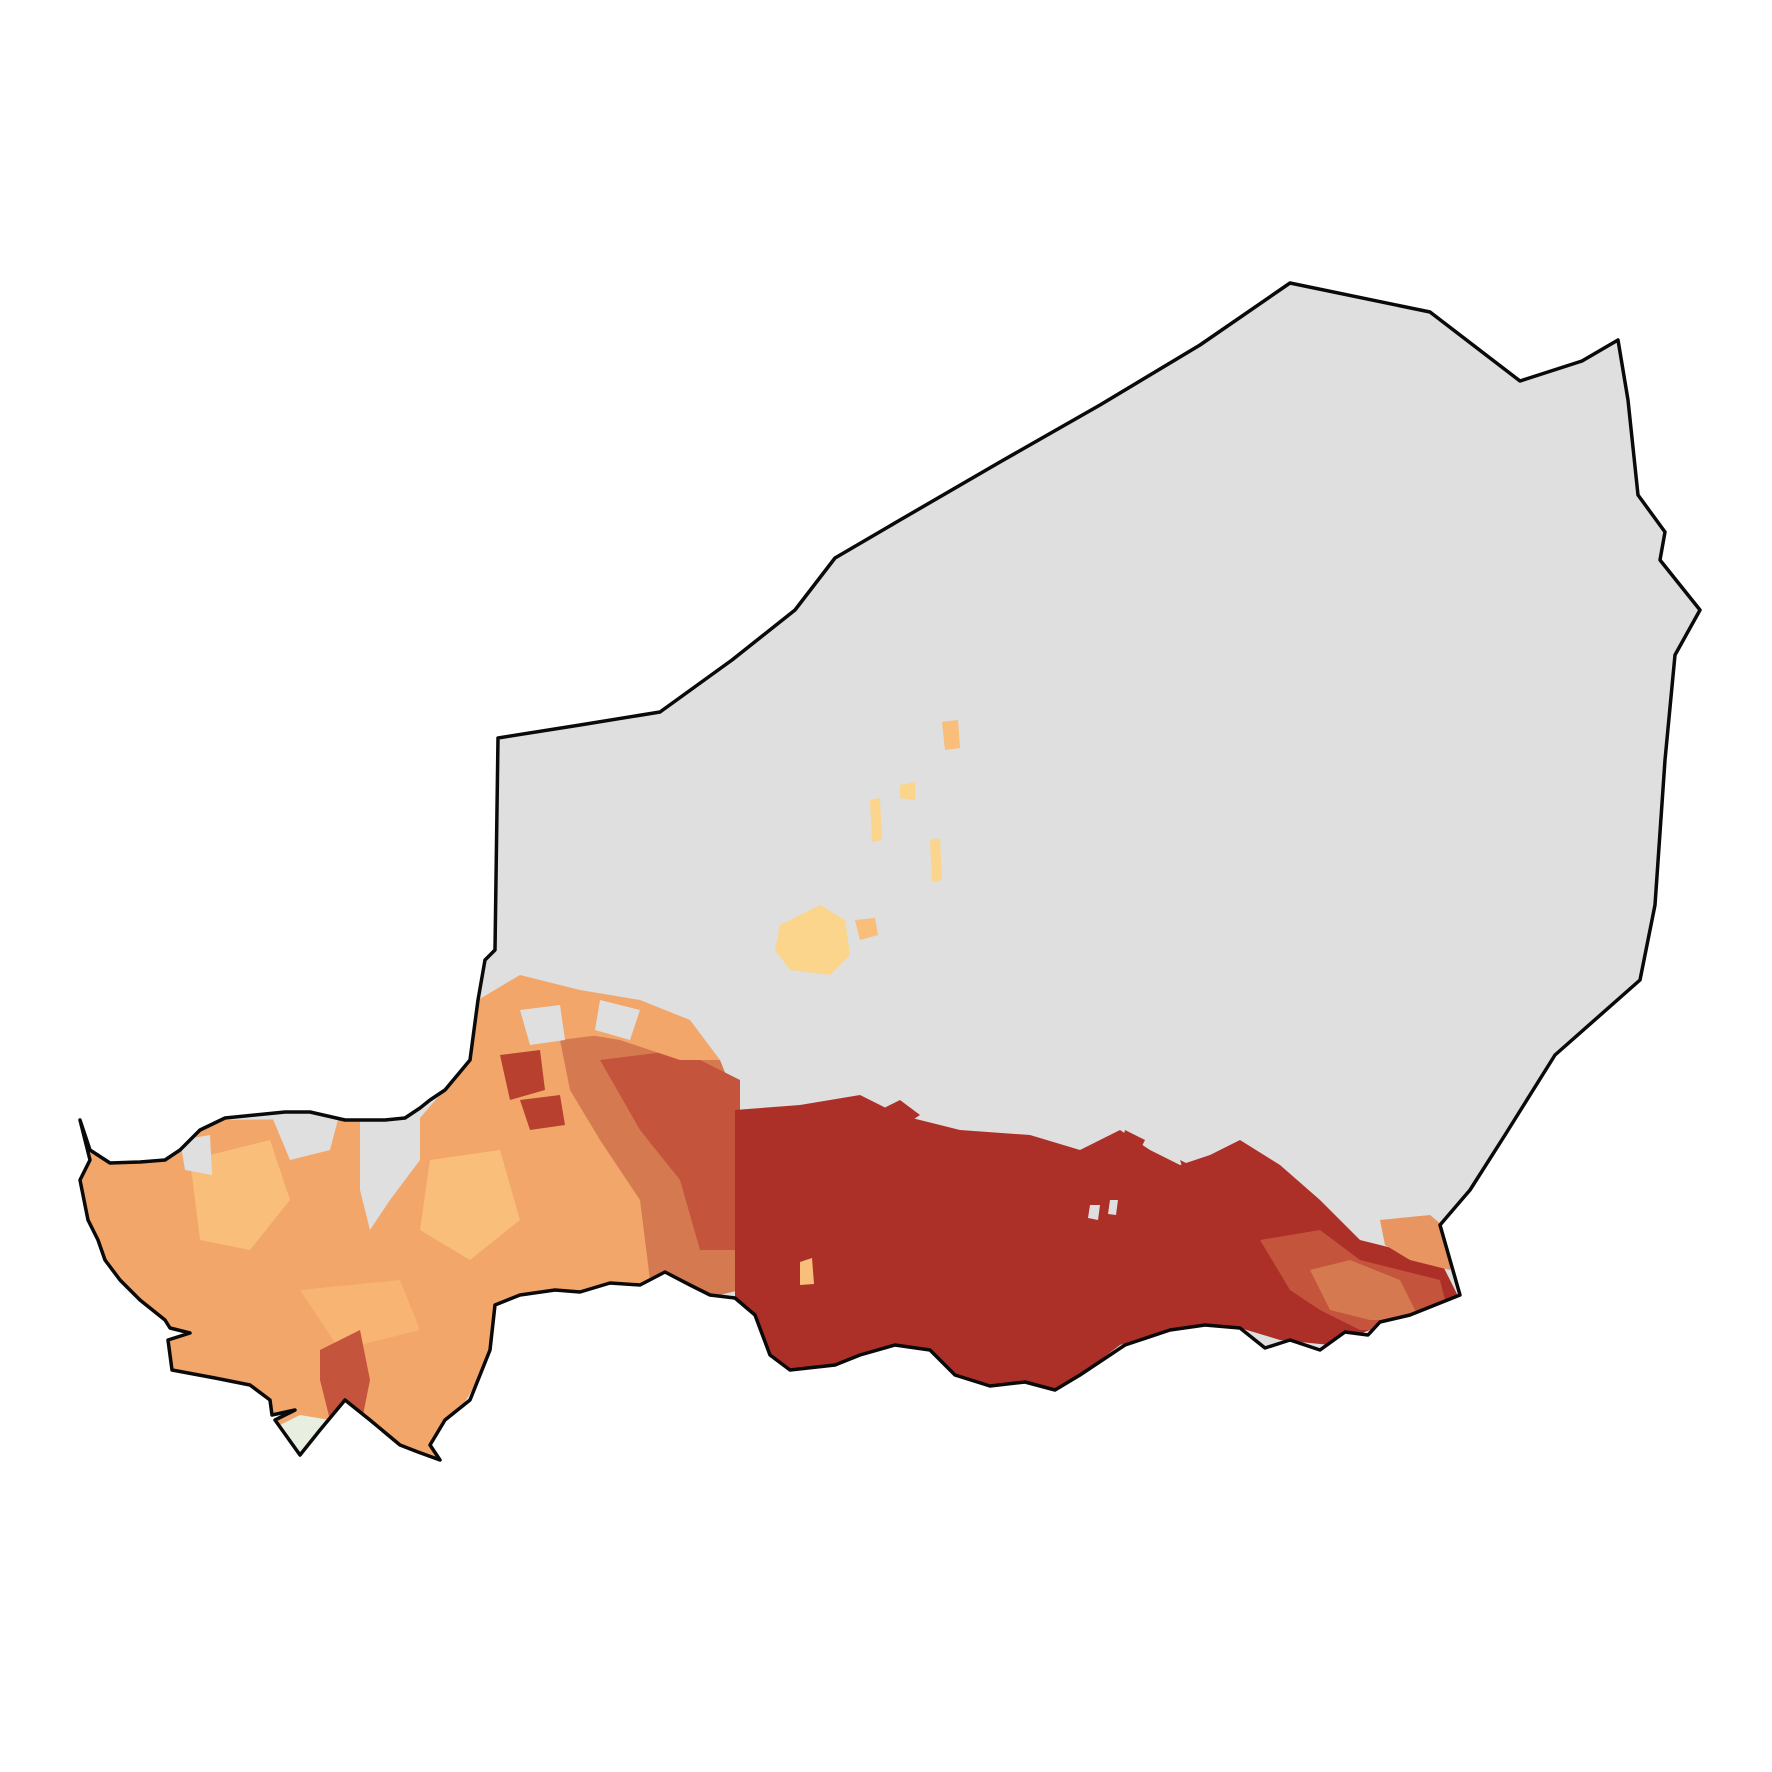 This screenshot has width=1772, height=1772. What do you see at coordinates (1097, 1243) in the screenshot?
I see `region-very-high-central-east` at bounding box center [1097, 1243].